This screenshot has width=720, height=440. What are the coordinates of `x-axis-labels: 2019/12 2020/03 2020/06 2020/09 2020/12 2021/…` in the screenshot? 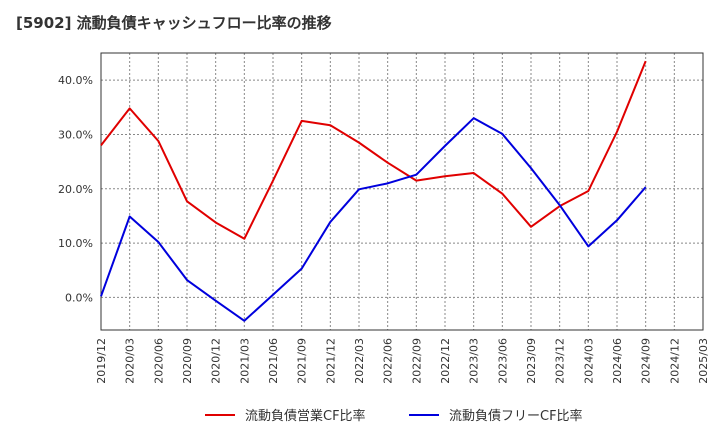 It's located at (402, 361).